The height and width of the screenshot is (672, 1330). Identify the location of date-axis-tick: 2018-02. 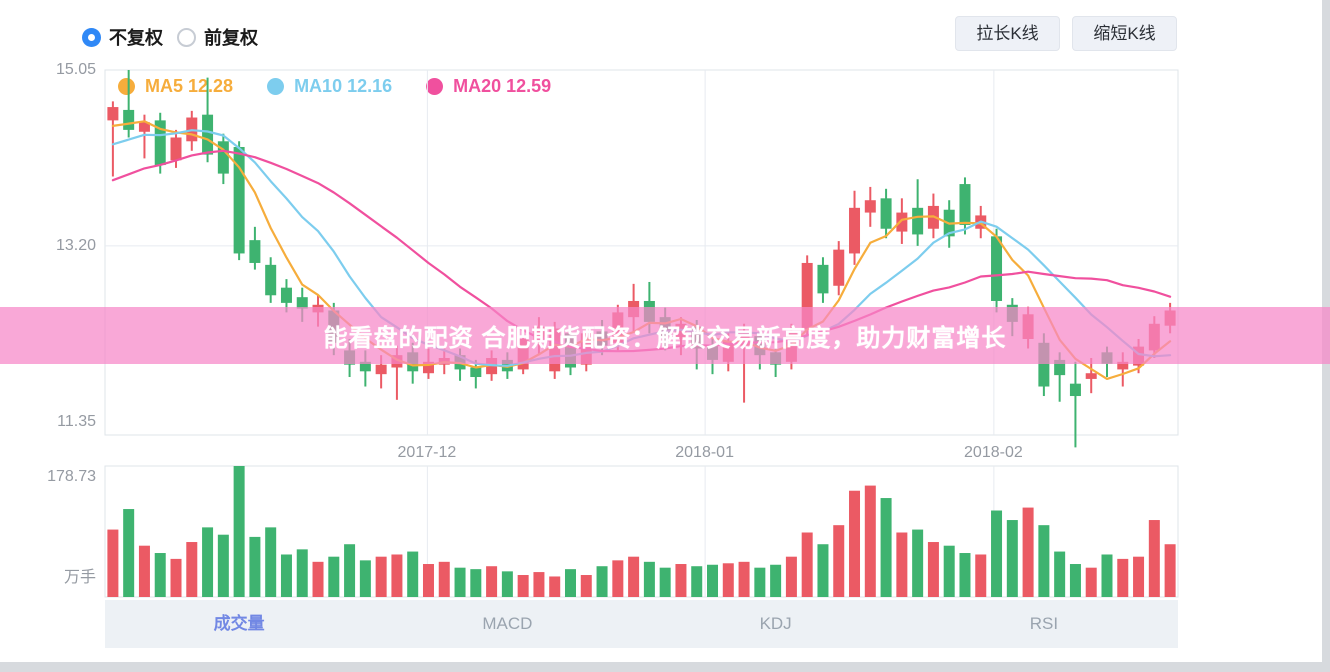
(993, 452).